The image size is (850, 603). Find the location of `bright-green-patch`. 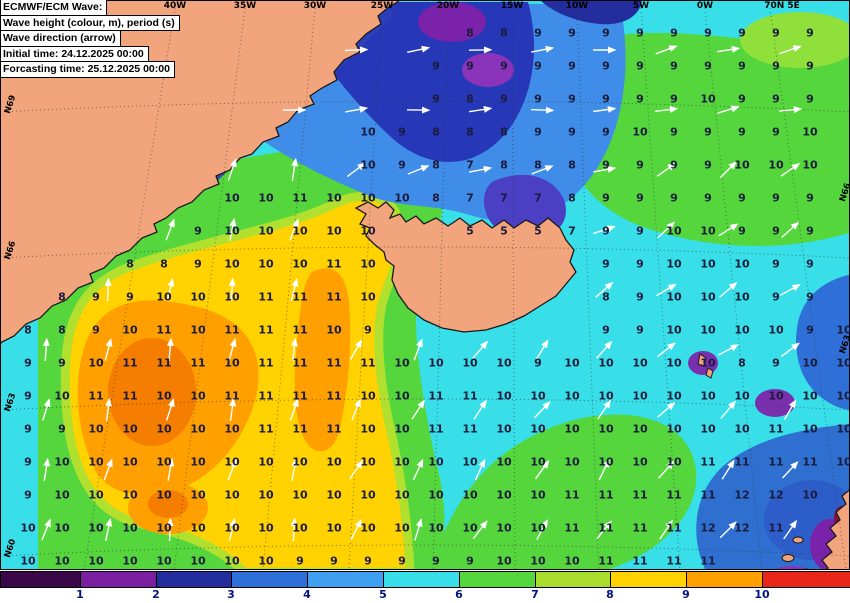

bright-green-patch is located at coordinates (795, 40).